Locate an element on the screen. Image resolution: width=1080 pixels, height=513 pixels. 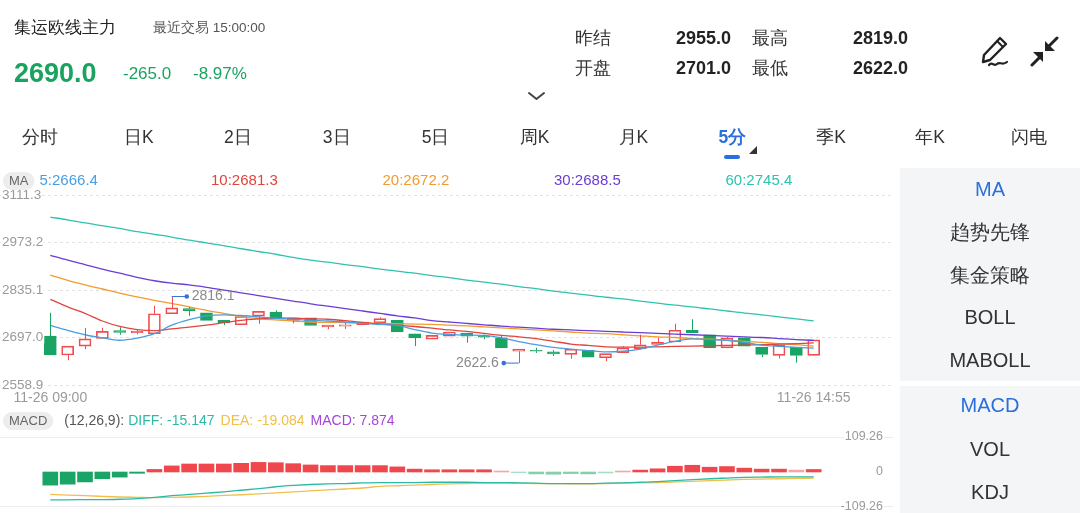
text: 20:2672.2 is located at coordinates (416, 180).